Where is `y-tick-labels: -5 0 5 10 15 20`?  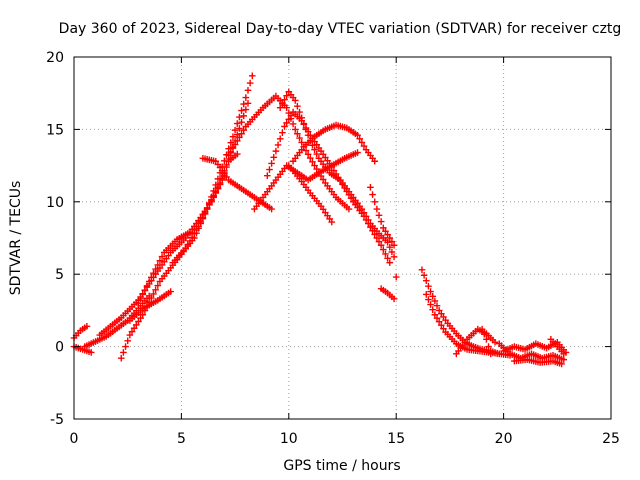 y-tick-labels: -5 0 5 10 15 20 is located at coordinates (55, 239).